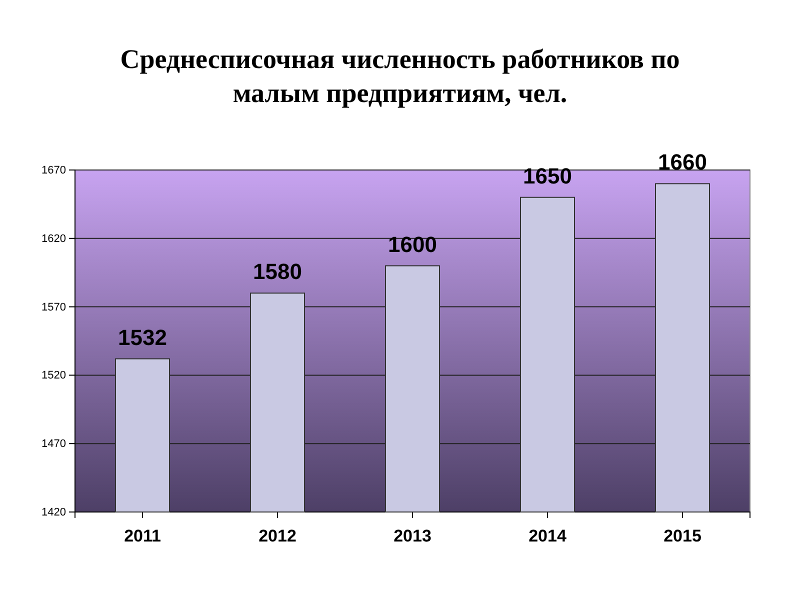 The width and height of the screenshot is (800, 600). I want to click on y-tick-label: 1470, so click(54, 444).